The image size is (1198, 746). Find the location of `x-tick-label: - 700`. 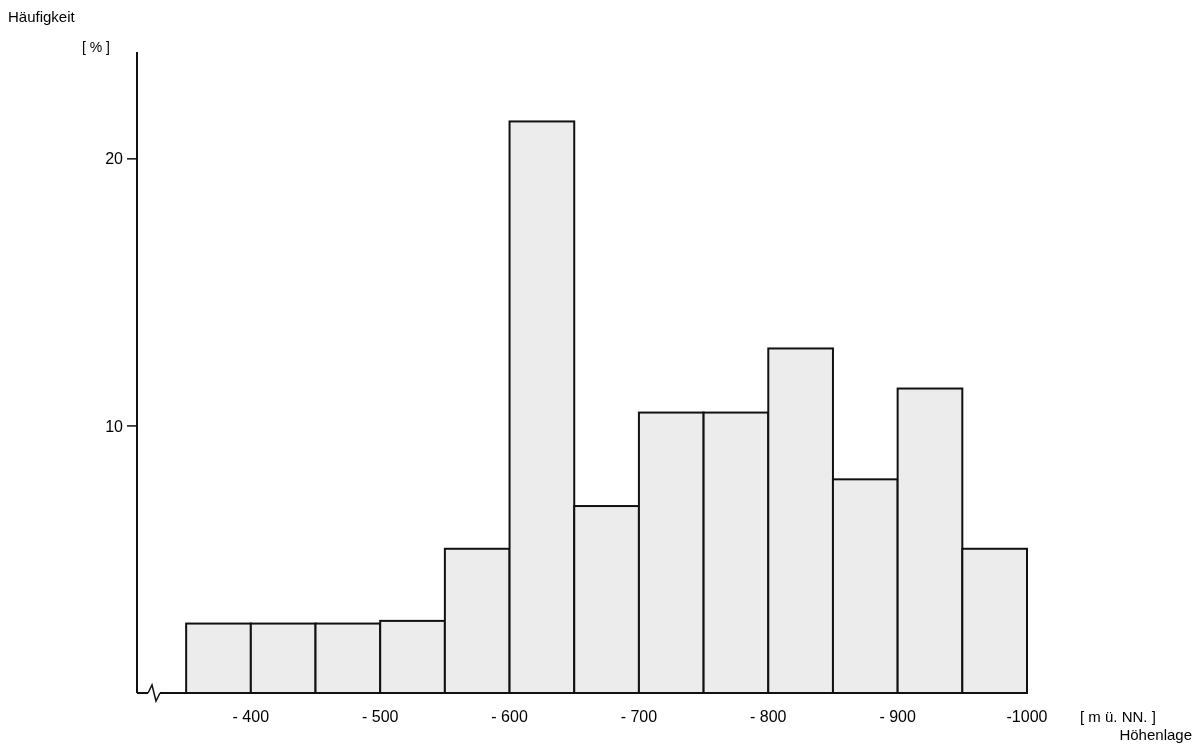

x-tick-label: - 700 is located at coordinates (639, 716).